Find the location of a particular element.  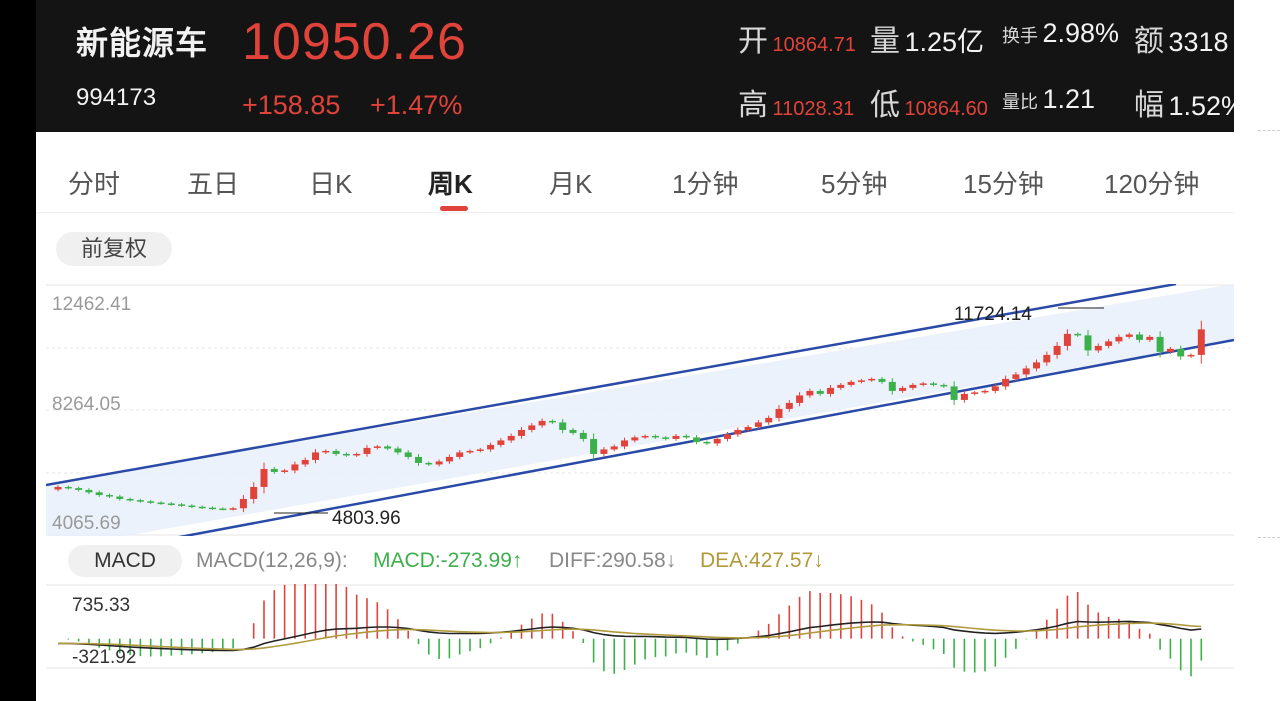

low-annotation: 4803.96 is located at coordinates (366, 518).